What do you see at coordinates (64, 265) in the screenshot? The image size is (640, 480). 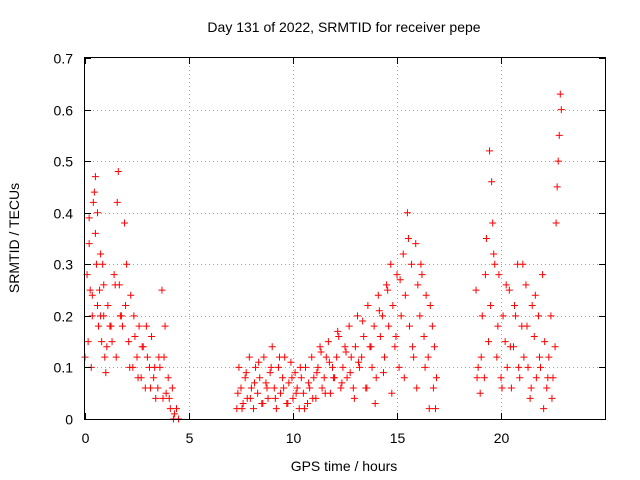 I see `y-tick-label: 0.3` at bounding box center [64, 265].